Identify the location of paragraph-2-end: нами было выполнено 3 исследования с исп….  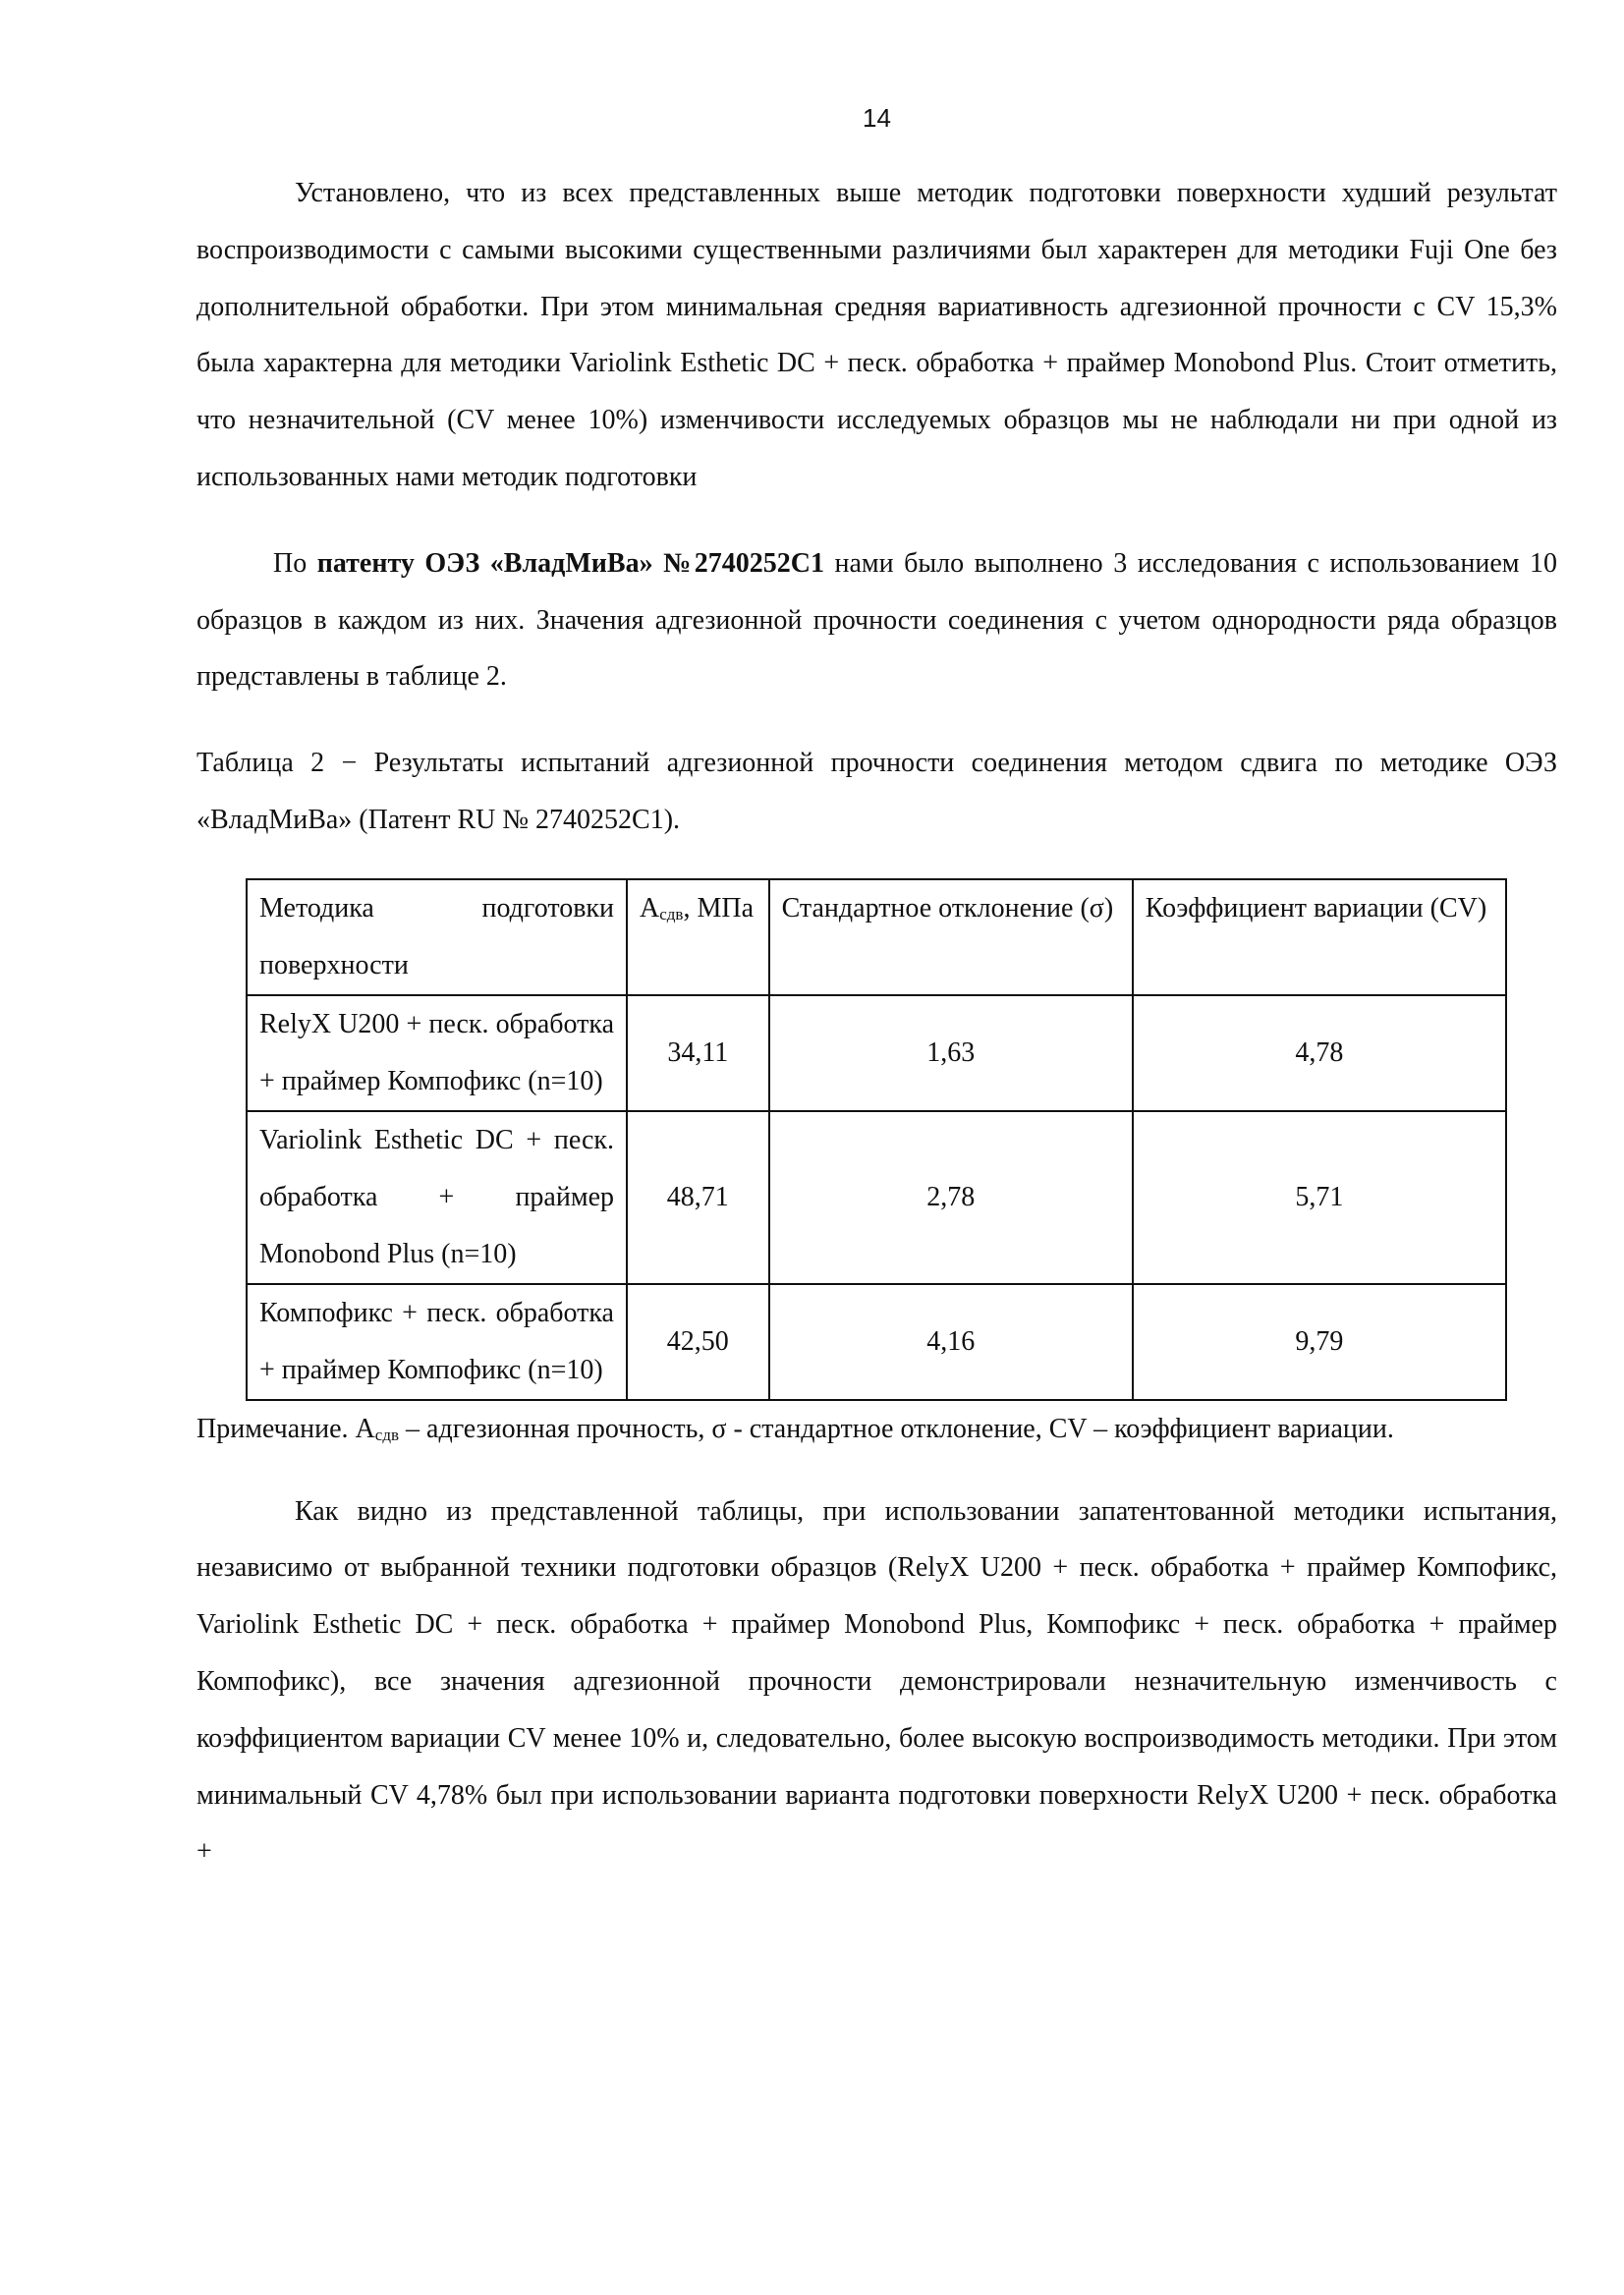
(876, 620).